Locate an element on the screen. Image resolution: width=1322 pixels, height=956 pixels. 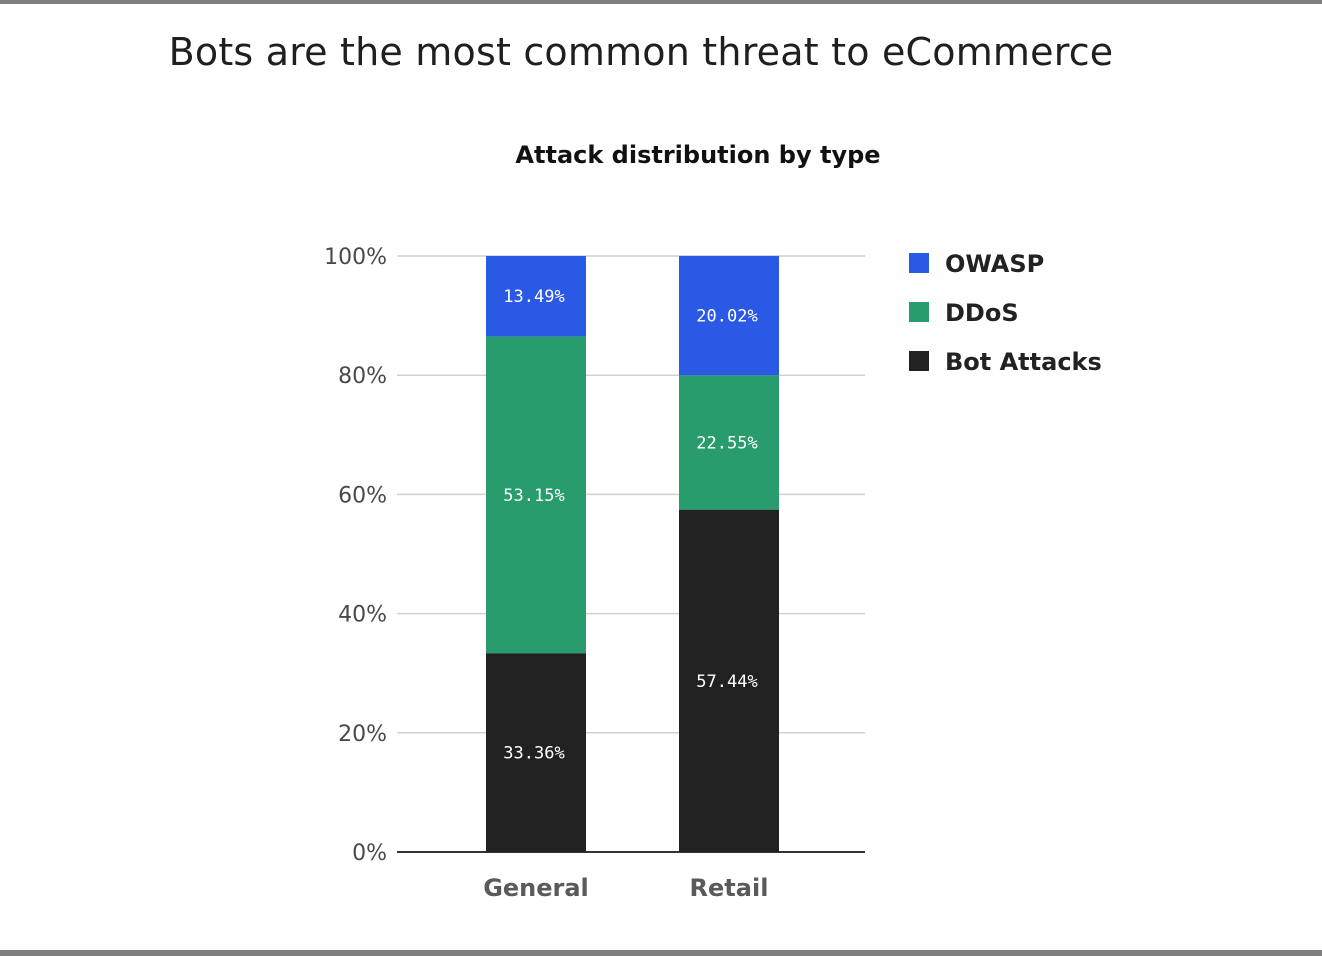
x-axis-labels: General Retail is located at coordinates (625, 888).